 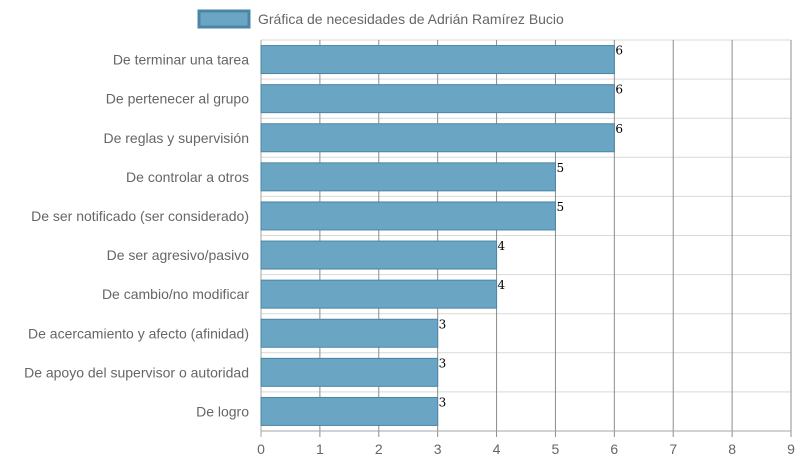 What do you see at coordinates (187, 177) in the screenshot?
I see `category-label: De controlar a otros` at bounding box center [187, 177].